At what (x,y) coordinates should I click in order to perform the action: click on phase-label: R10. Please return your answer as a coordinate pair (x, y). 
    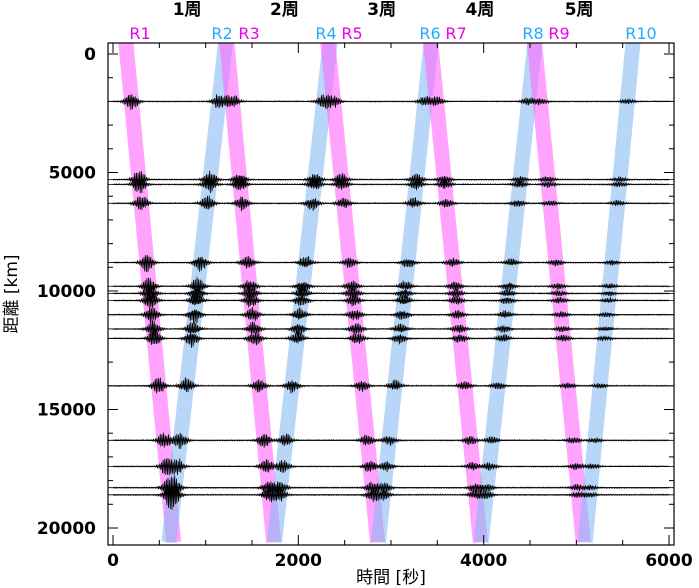
    Looking at the image, I should click on (640, 33).